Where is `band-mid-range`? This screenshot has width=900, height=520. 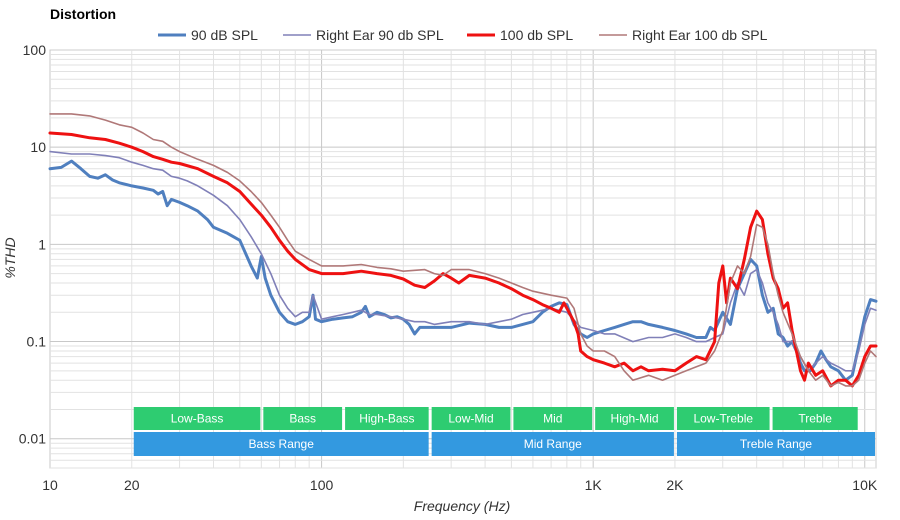
band-mid-range is located at coordinates (552, 444).